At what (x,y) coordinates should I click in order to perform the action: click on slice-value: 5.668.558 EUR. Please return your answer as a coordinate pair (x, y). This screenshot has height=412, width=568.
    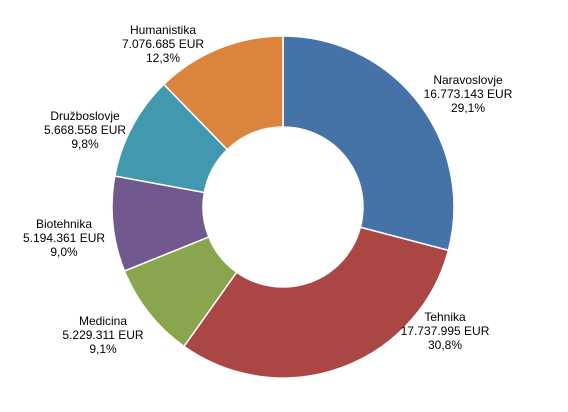
    Looking at the image, I should click on (85, 130).